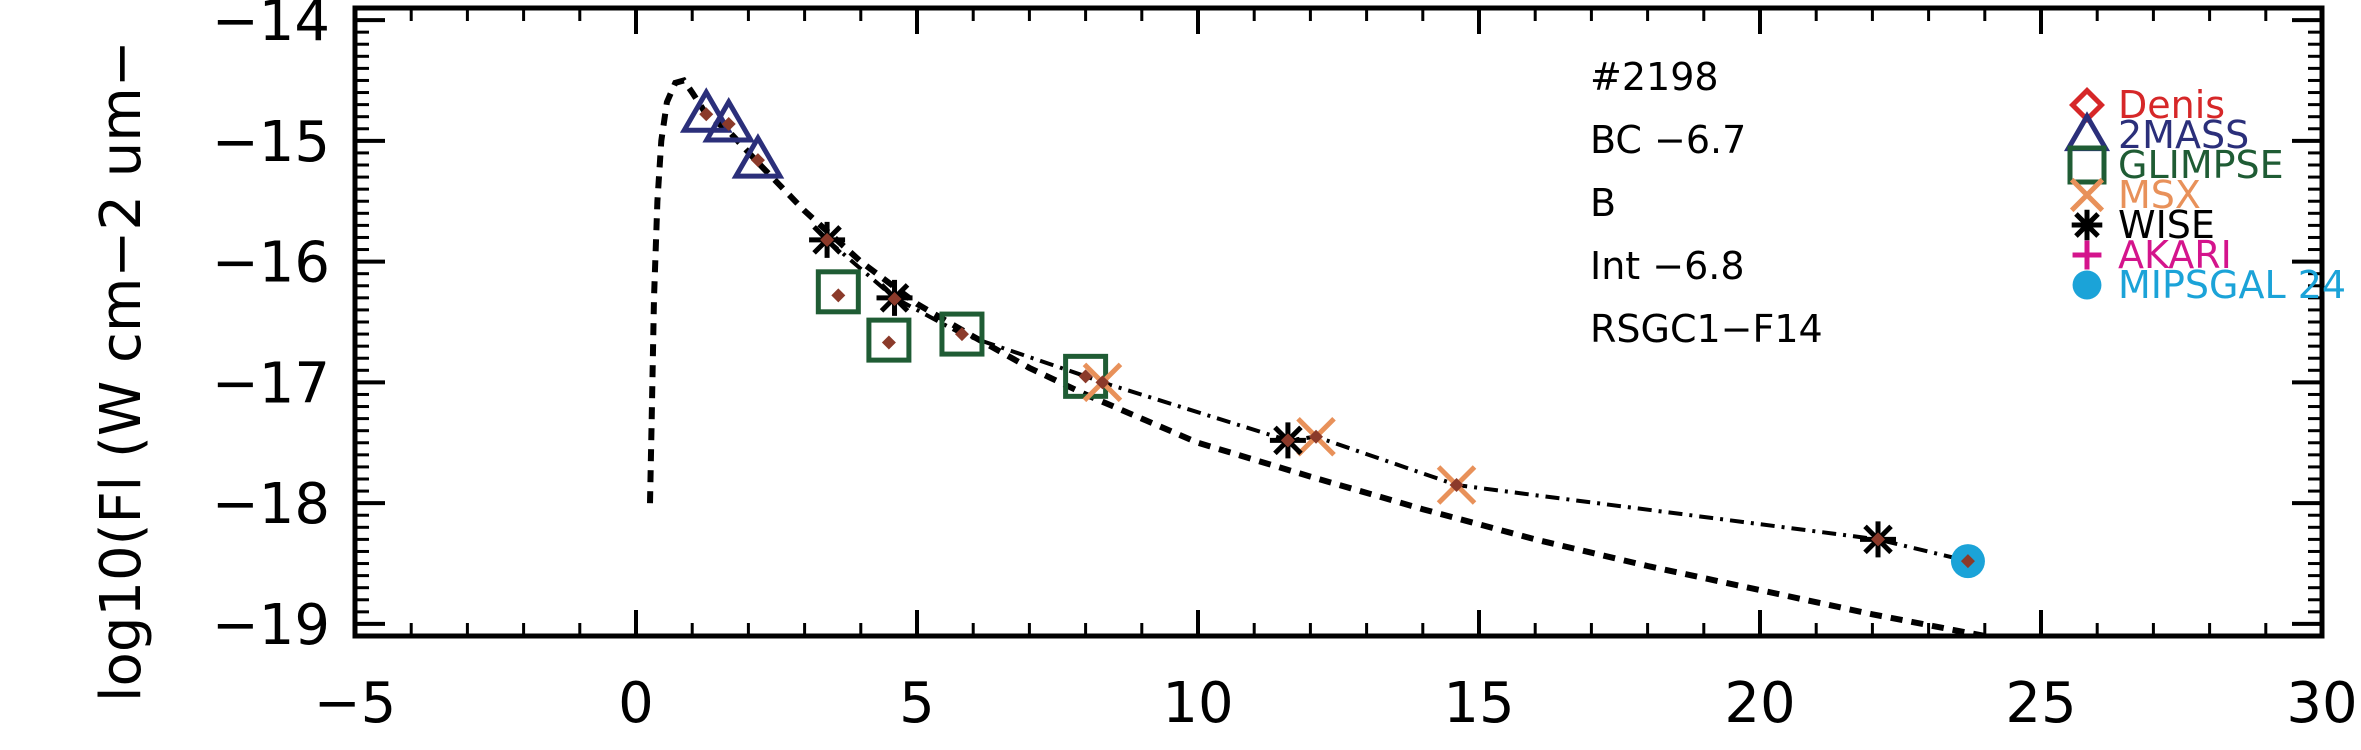 This screenshot has width=2361, height=750. I want to click on legend-label: WISE, so click(2166, 225).